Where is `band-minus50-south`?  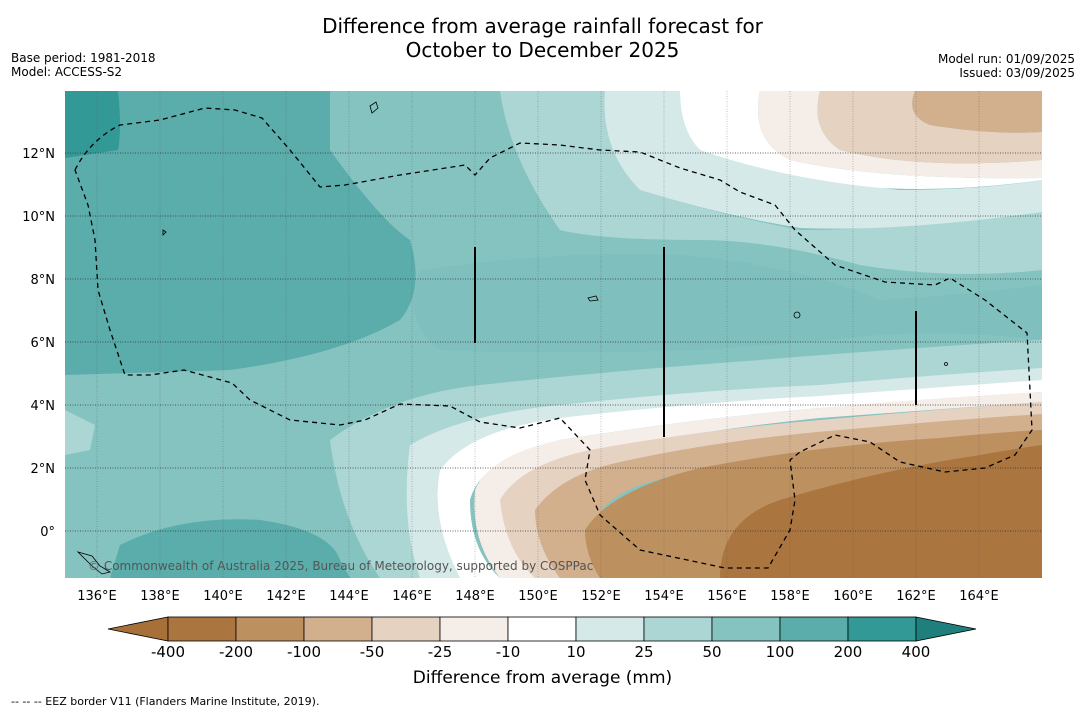 band-minus50-south is located at coordinates (788, 496).